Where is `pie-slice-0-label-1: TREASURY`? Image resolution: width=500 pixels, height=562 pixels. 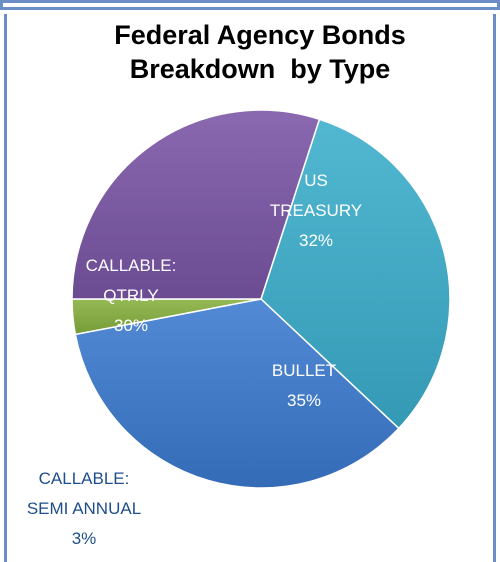
pie-slice-0-label-1: TREASURY is located at coordinates (316, 210).